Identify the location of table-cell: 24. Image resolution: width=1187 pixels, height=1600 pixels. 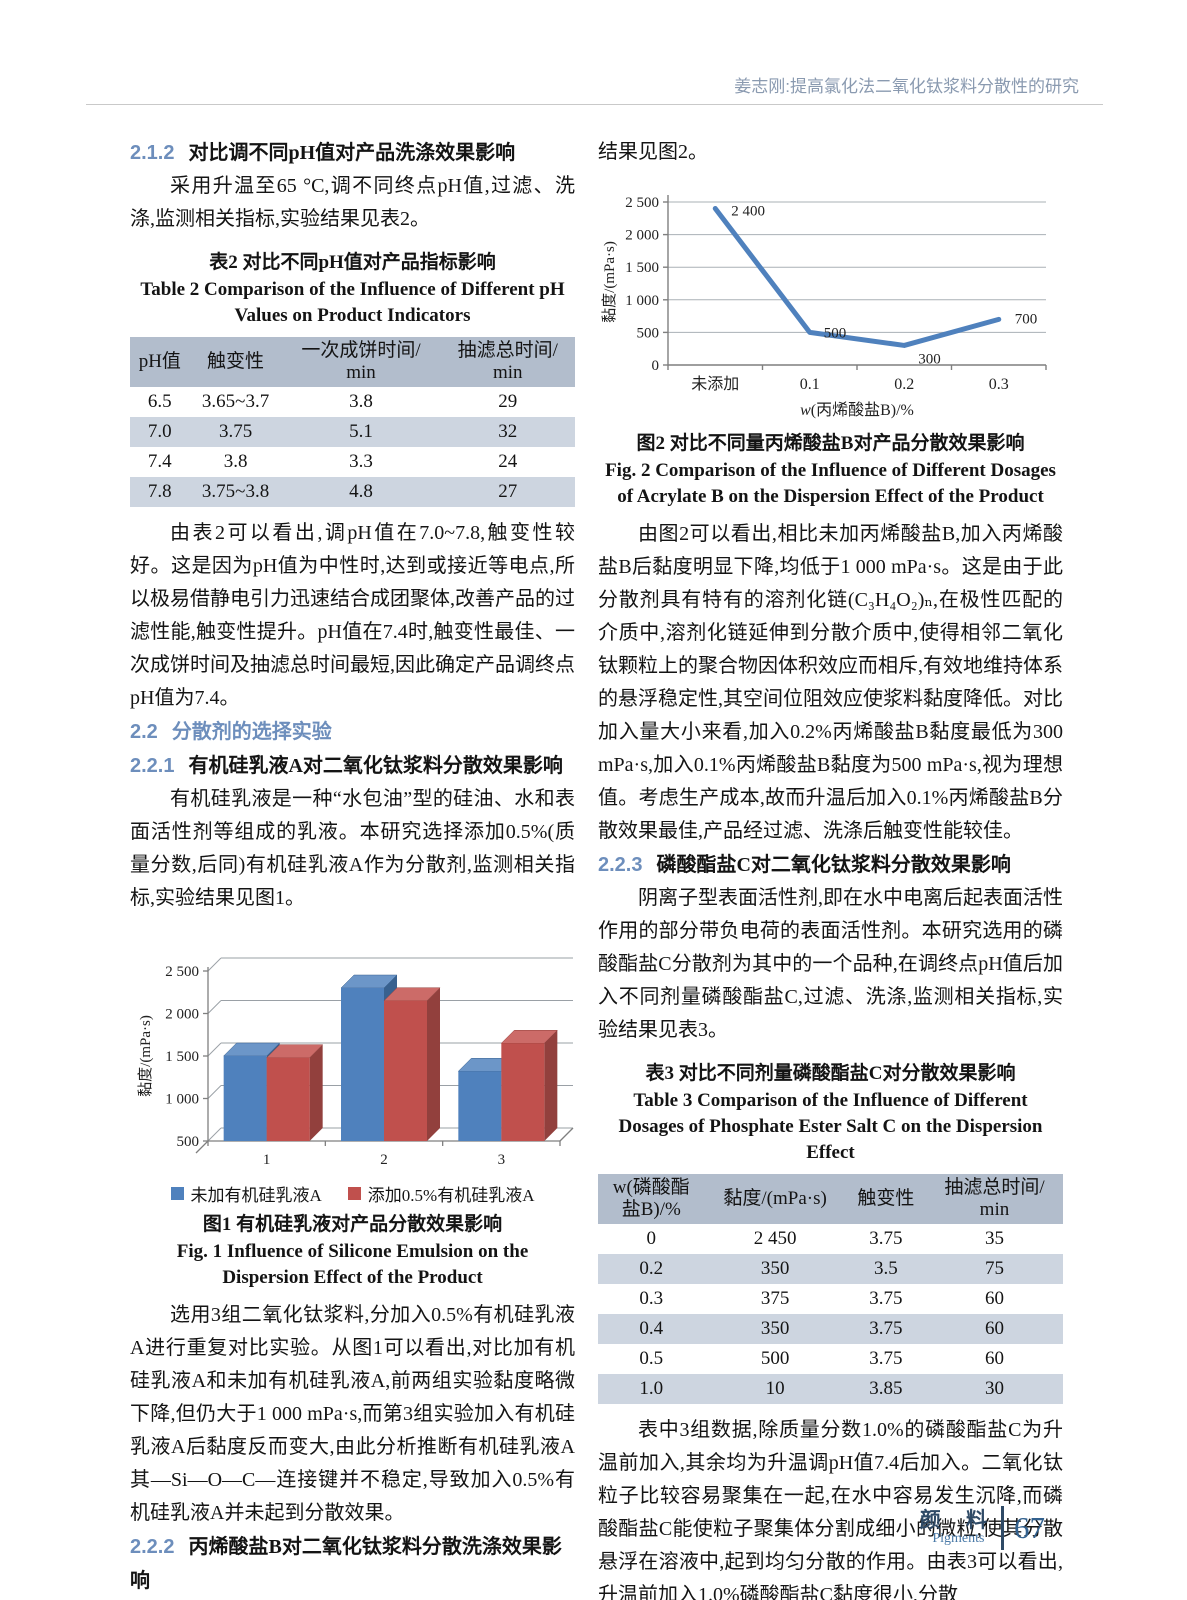
(508, 461).